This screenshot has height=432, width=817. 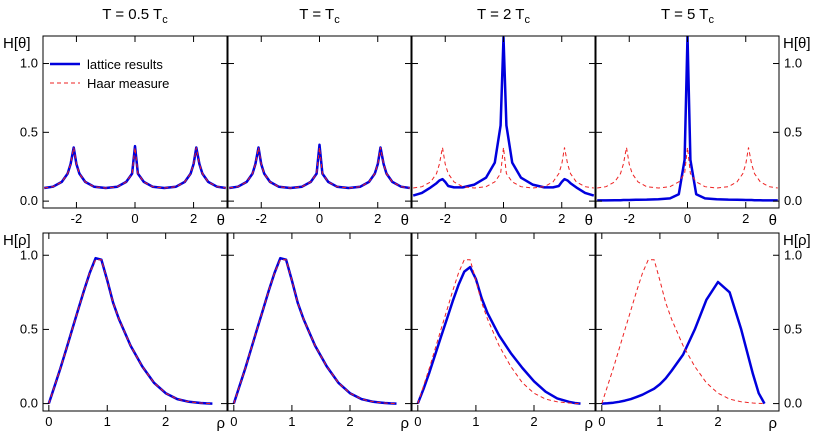 What do you see at coordinates (17, 240) in the screenshot?
I see `y-axis-label-left: H[ρ]` at bounding box center [17, 240].